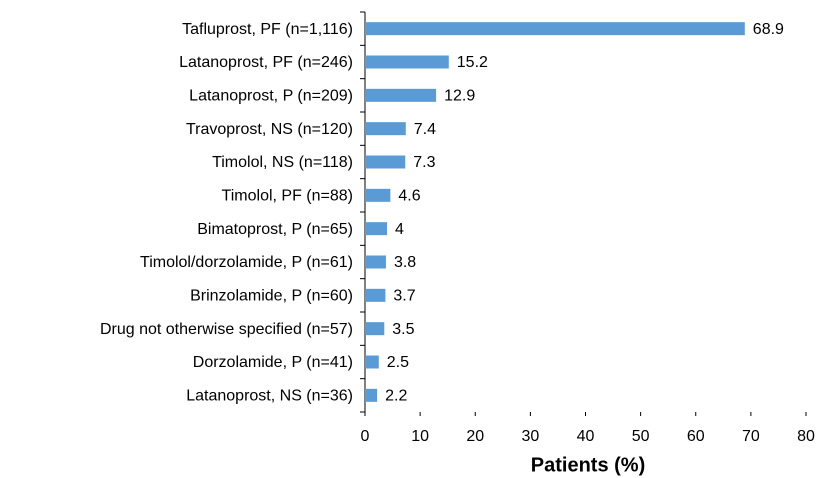 Image resolution: width=822 pixels, height=478 pixels. Describe the element at coordinates (420, 436) in the screenshot. I see `x-tick-label: 10` at that location.